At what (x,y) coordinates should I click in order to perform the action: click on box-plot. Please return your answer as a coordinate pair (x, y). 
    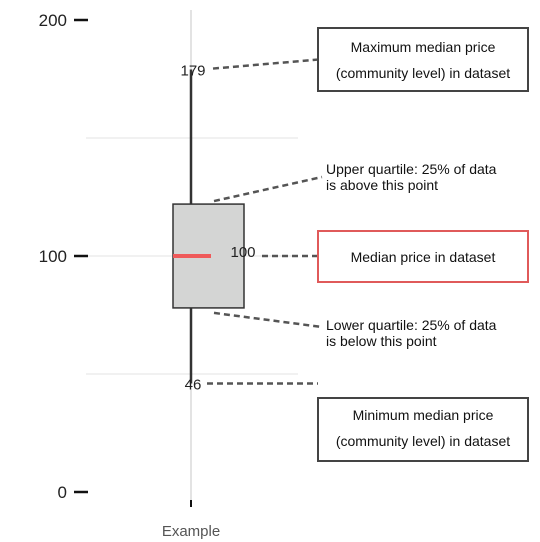
    Looking at the image, I should click on (208, 226).